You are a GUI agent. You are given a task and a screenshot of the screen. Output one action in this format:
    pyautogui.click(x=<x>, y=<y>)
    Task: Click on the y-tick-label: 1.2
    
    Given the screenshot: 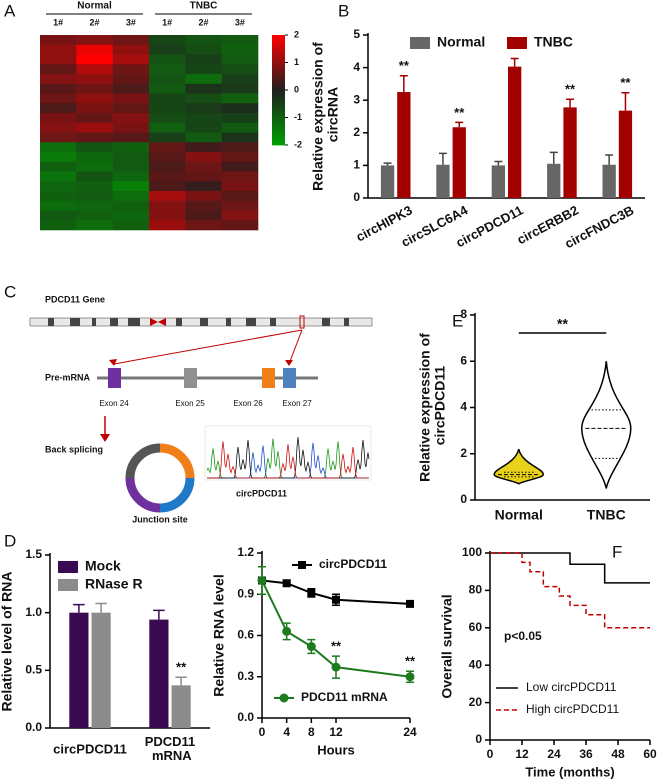 What is the action you would take?
    pyautogui.click(x=245, y=552)
    